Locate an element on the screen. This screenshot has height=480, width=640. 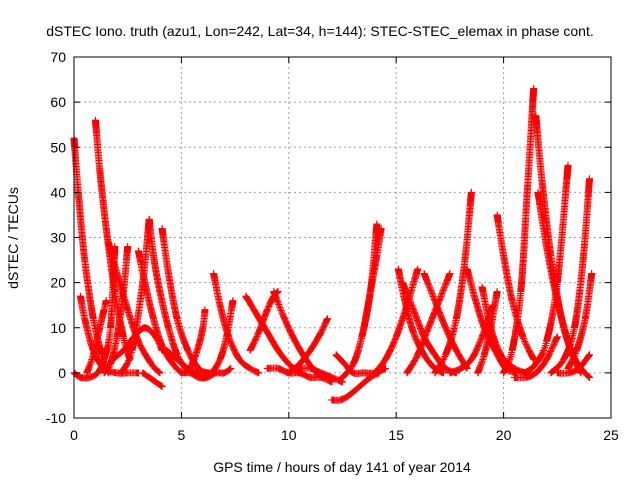
x-tick-label: 15 is located at coordinates (396, 435).